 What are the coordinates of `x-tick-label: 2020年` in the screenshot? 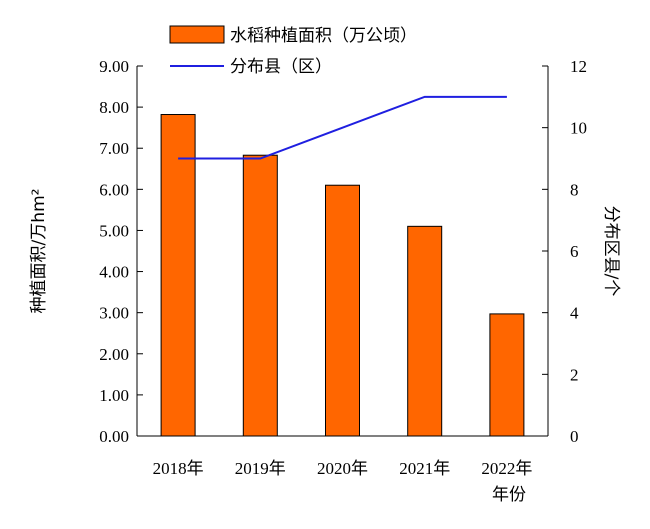 It's located at (342, 468).